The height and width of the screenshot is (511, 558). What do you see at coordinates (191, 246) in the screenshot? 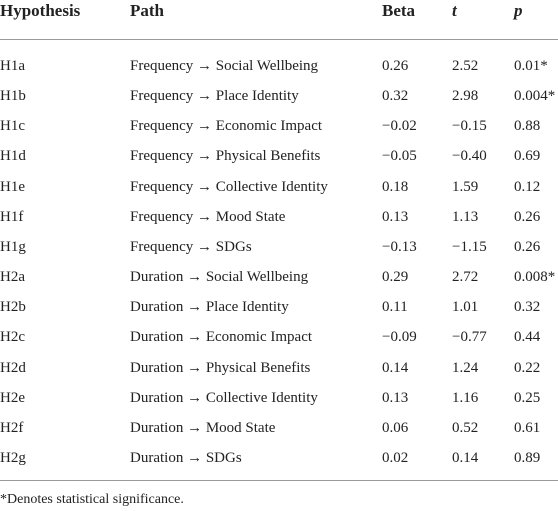
I see `table-cell: Frequency → SDGs` at bounding box center [191, 246].